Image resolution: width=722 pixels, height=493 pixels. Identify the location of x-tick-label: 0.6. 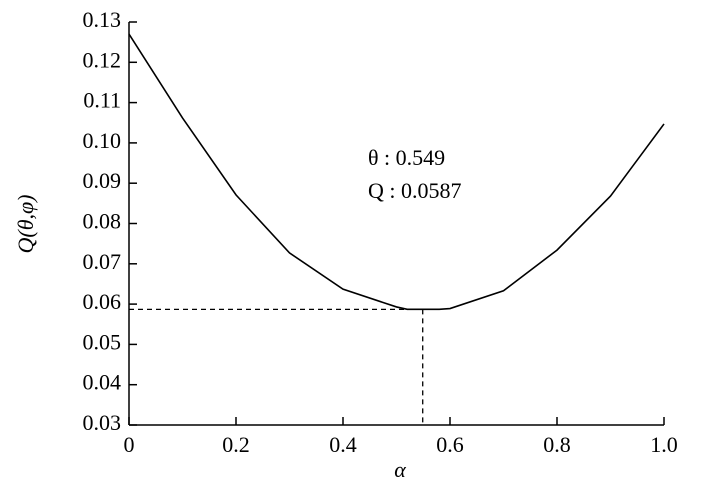
(450, 444).